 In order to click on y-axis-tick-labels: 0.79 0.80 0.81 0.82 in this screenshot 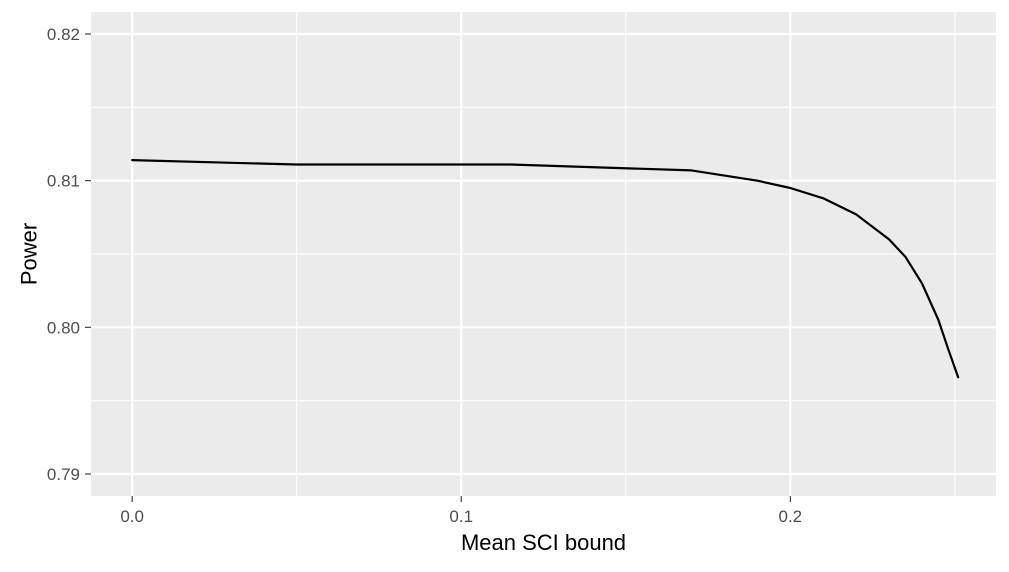, I will do `click(63, 254)`.